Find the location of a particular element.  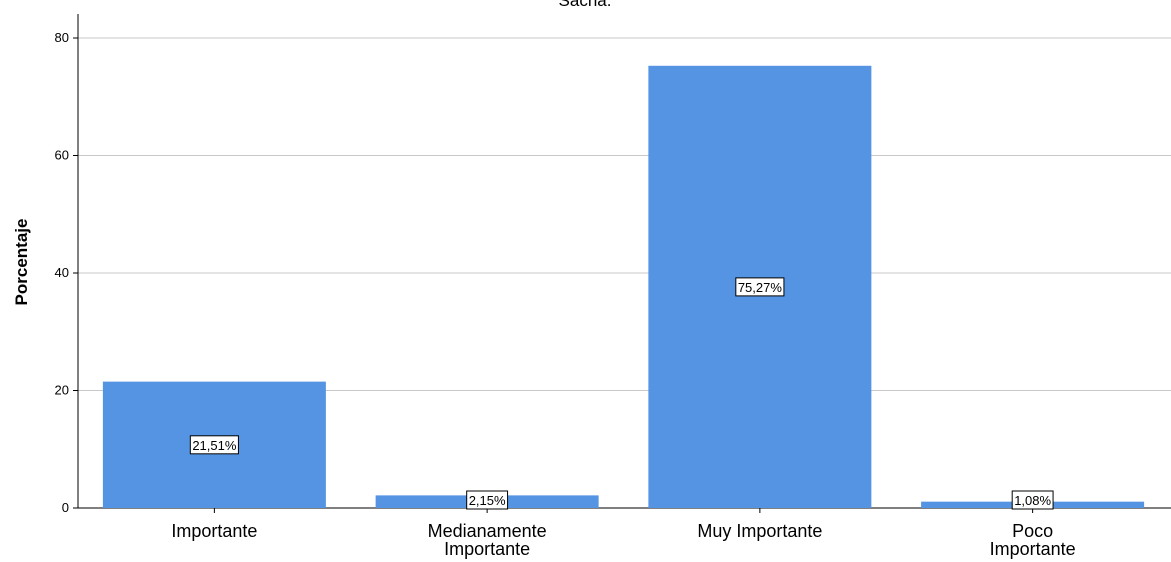

y-tick-label: 0 is located at coordinates (65, 507).